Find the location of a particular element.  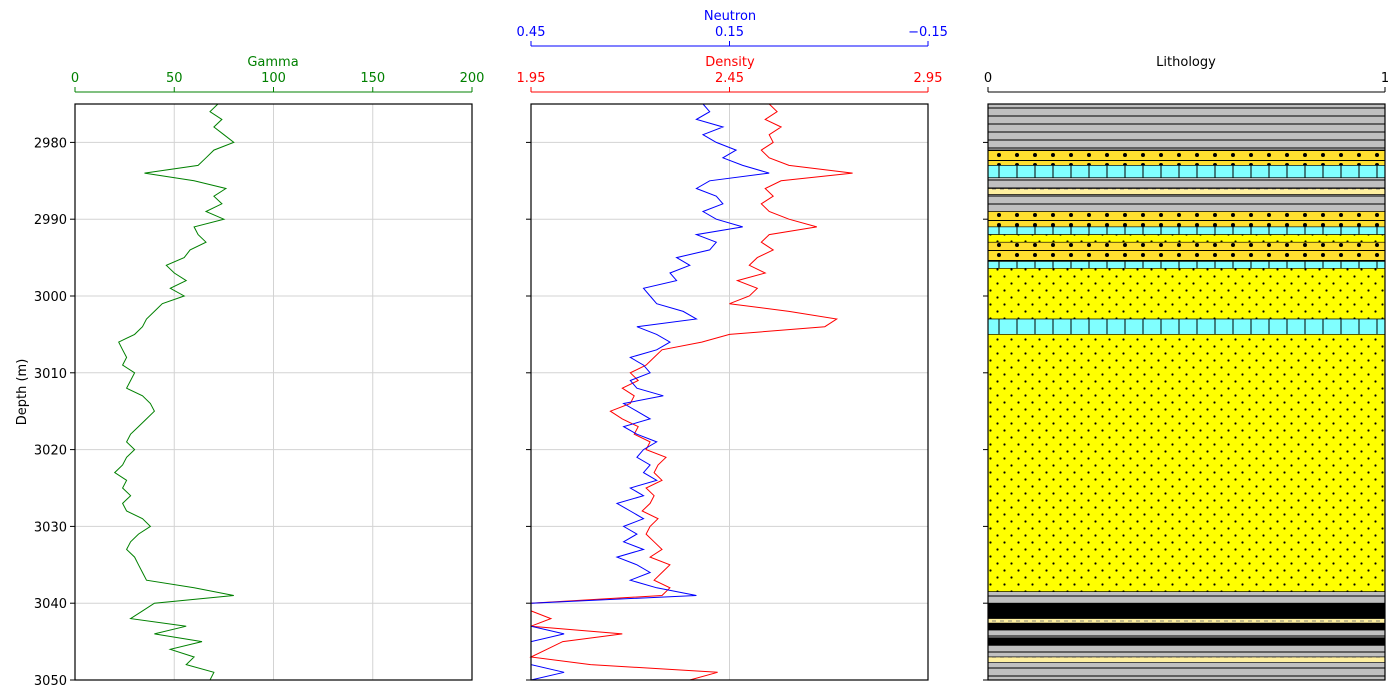

nd-y-ticks is located at coordinates (528, 411).